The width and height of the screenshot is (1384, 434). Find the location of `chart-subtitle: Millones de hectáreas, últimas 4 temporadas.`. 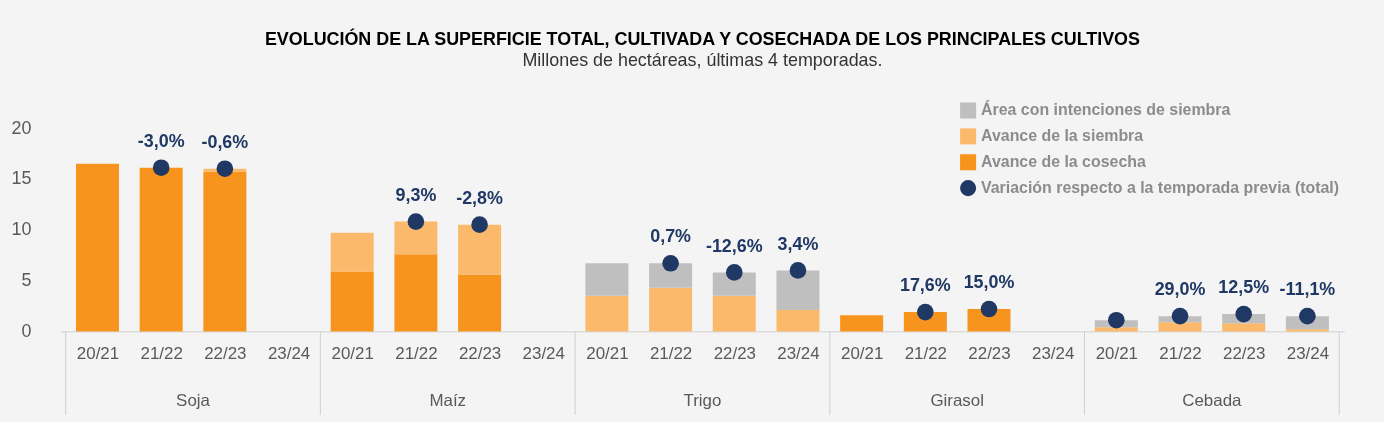

chart-subtitle: Millones de hectáreas, últimas 4 temporadas. is located at coordinates (702, 59).